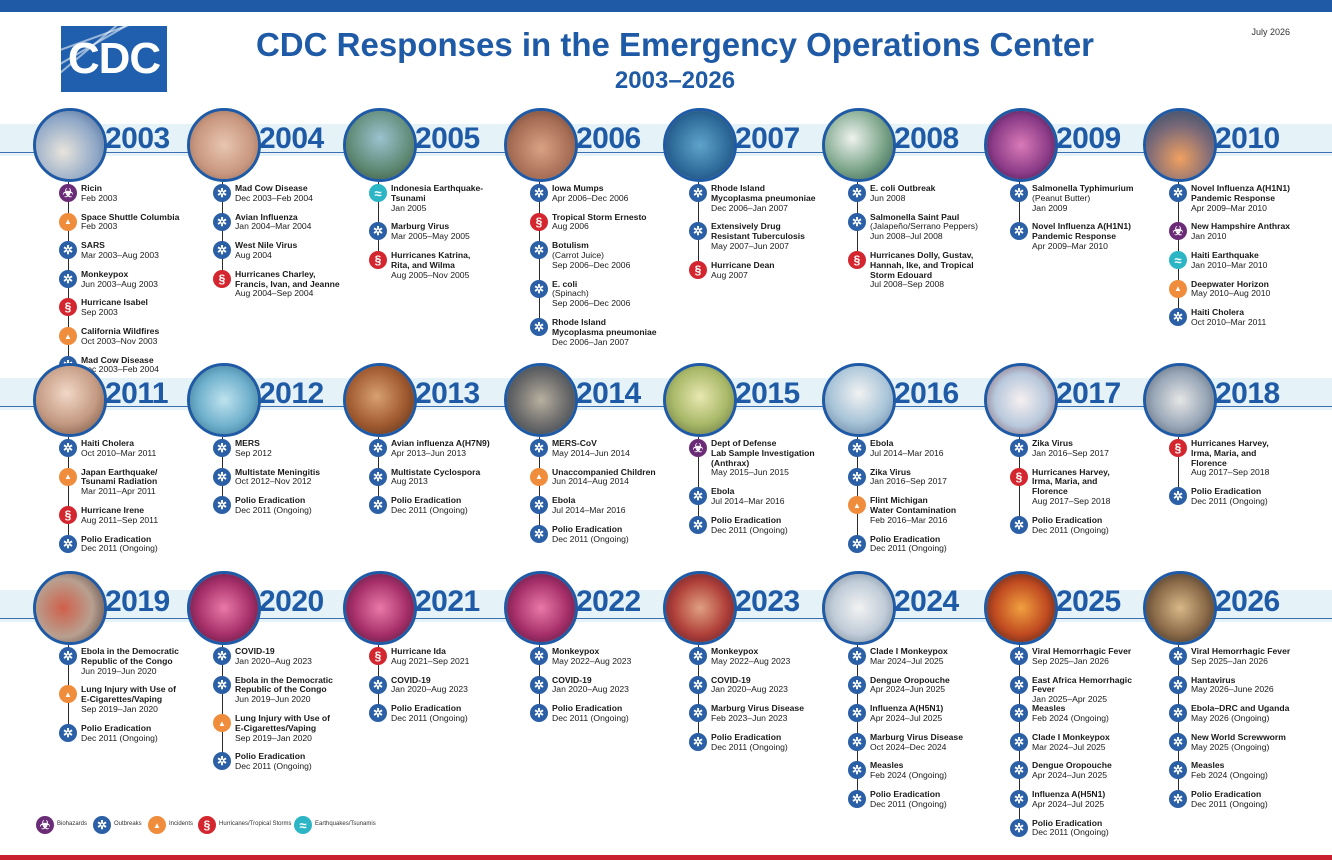  Describe the element at coordinates (119, 471) in the screenshot. I see `response-name: Japan Earthquake/` at that location.